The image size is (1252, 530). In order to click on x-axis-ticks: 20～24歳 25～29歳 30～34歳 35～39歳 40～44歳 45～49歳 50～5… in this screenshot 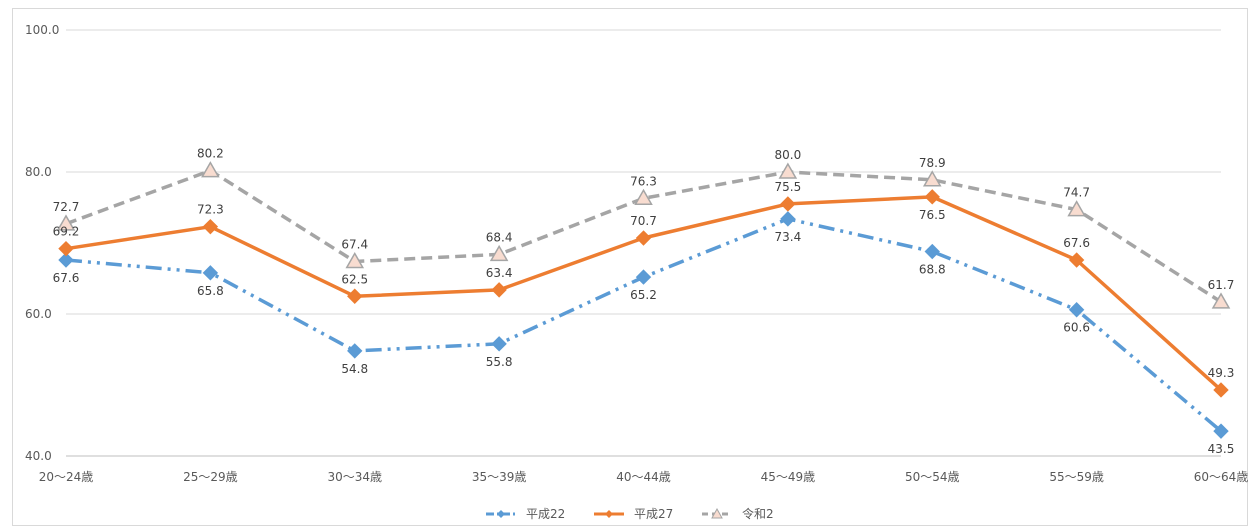, I will do `click(644, 477)`.